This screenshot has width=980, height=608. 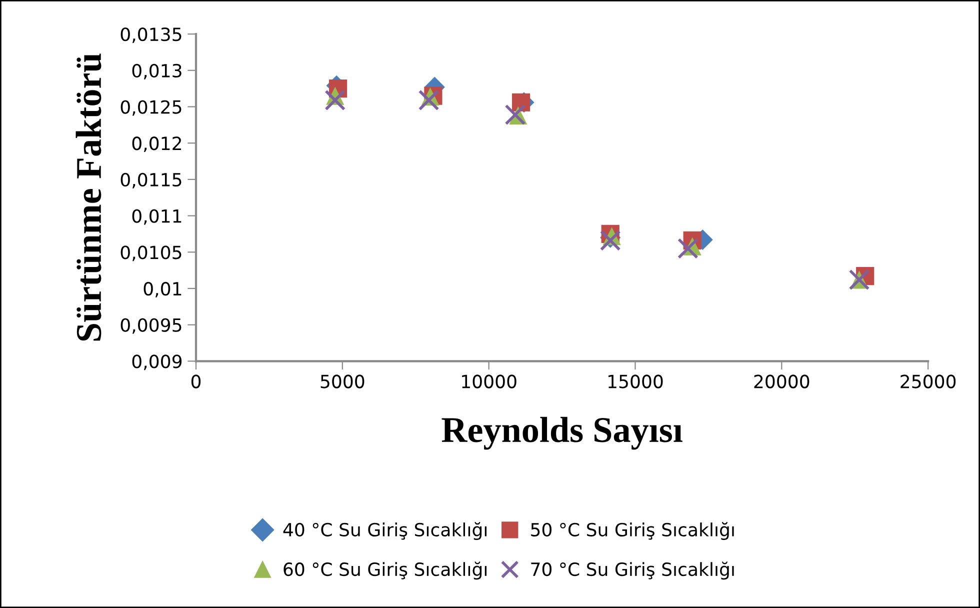 I want to click on y-tick-label: 0,012, so click(x=156, y=144).